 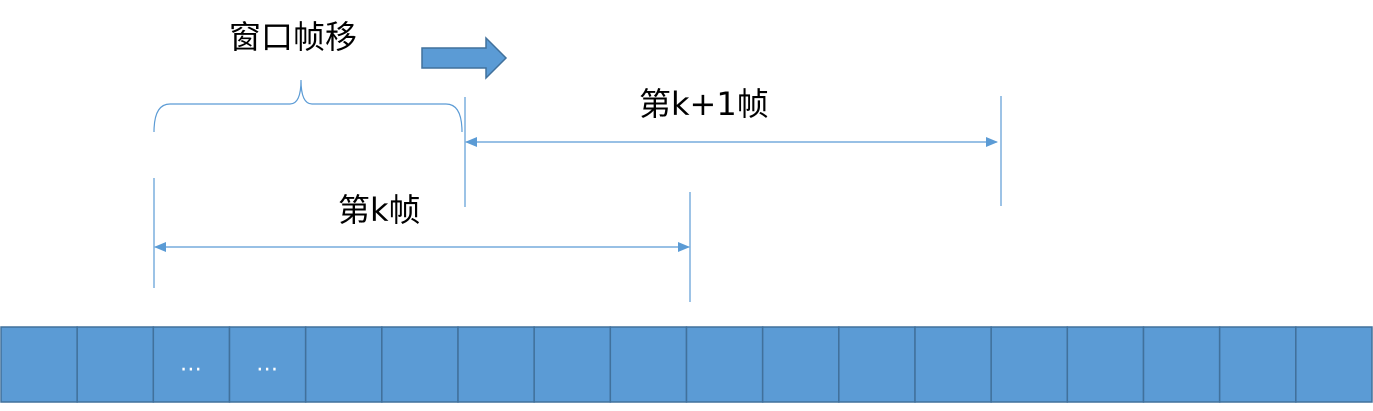 I want to click on frame-k-label: 第k帧, so click(x=379, y=210).